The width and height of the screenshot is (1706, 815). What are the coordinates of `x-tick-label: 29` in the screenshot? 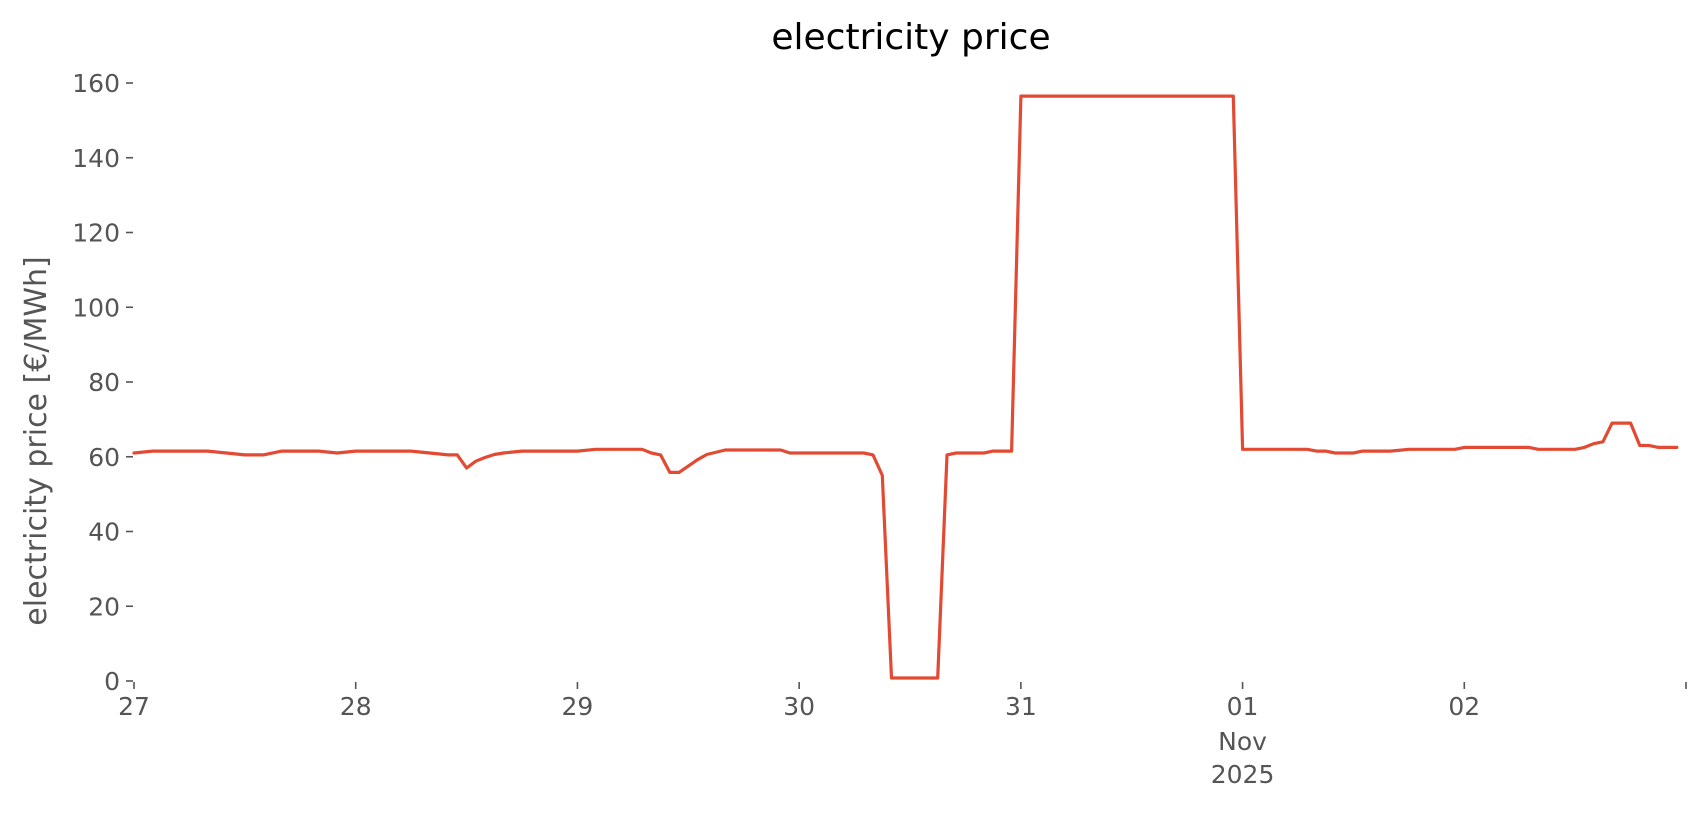 It's located at (578, 706).